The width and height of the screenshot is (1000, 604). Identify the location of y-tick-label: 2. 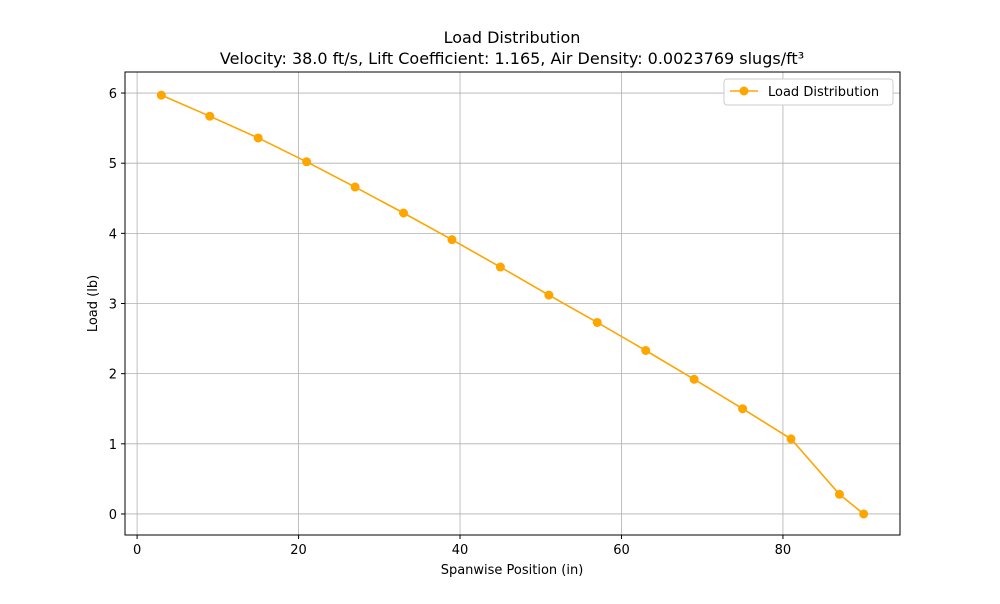
(113, 375).